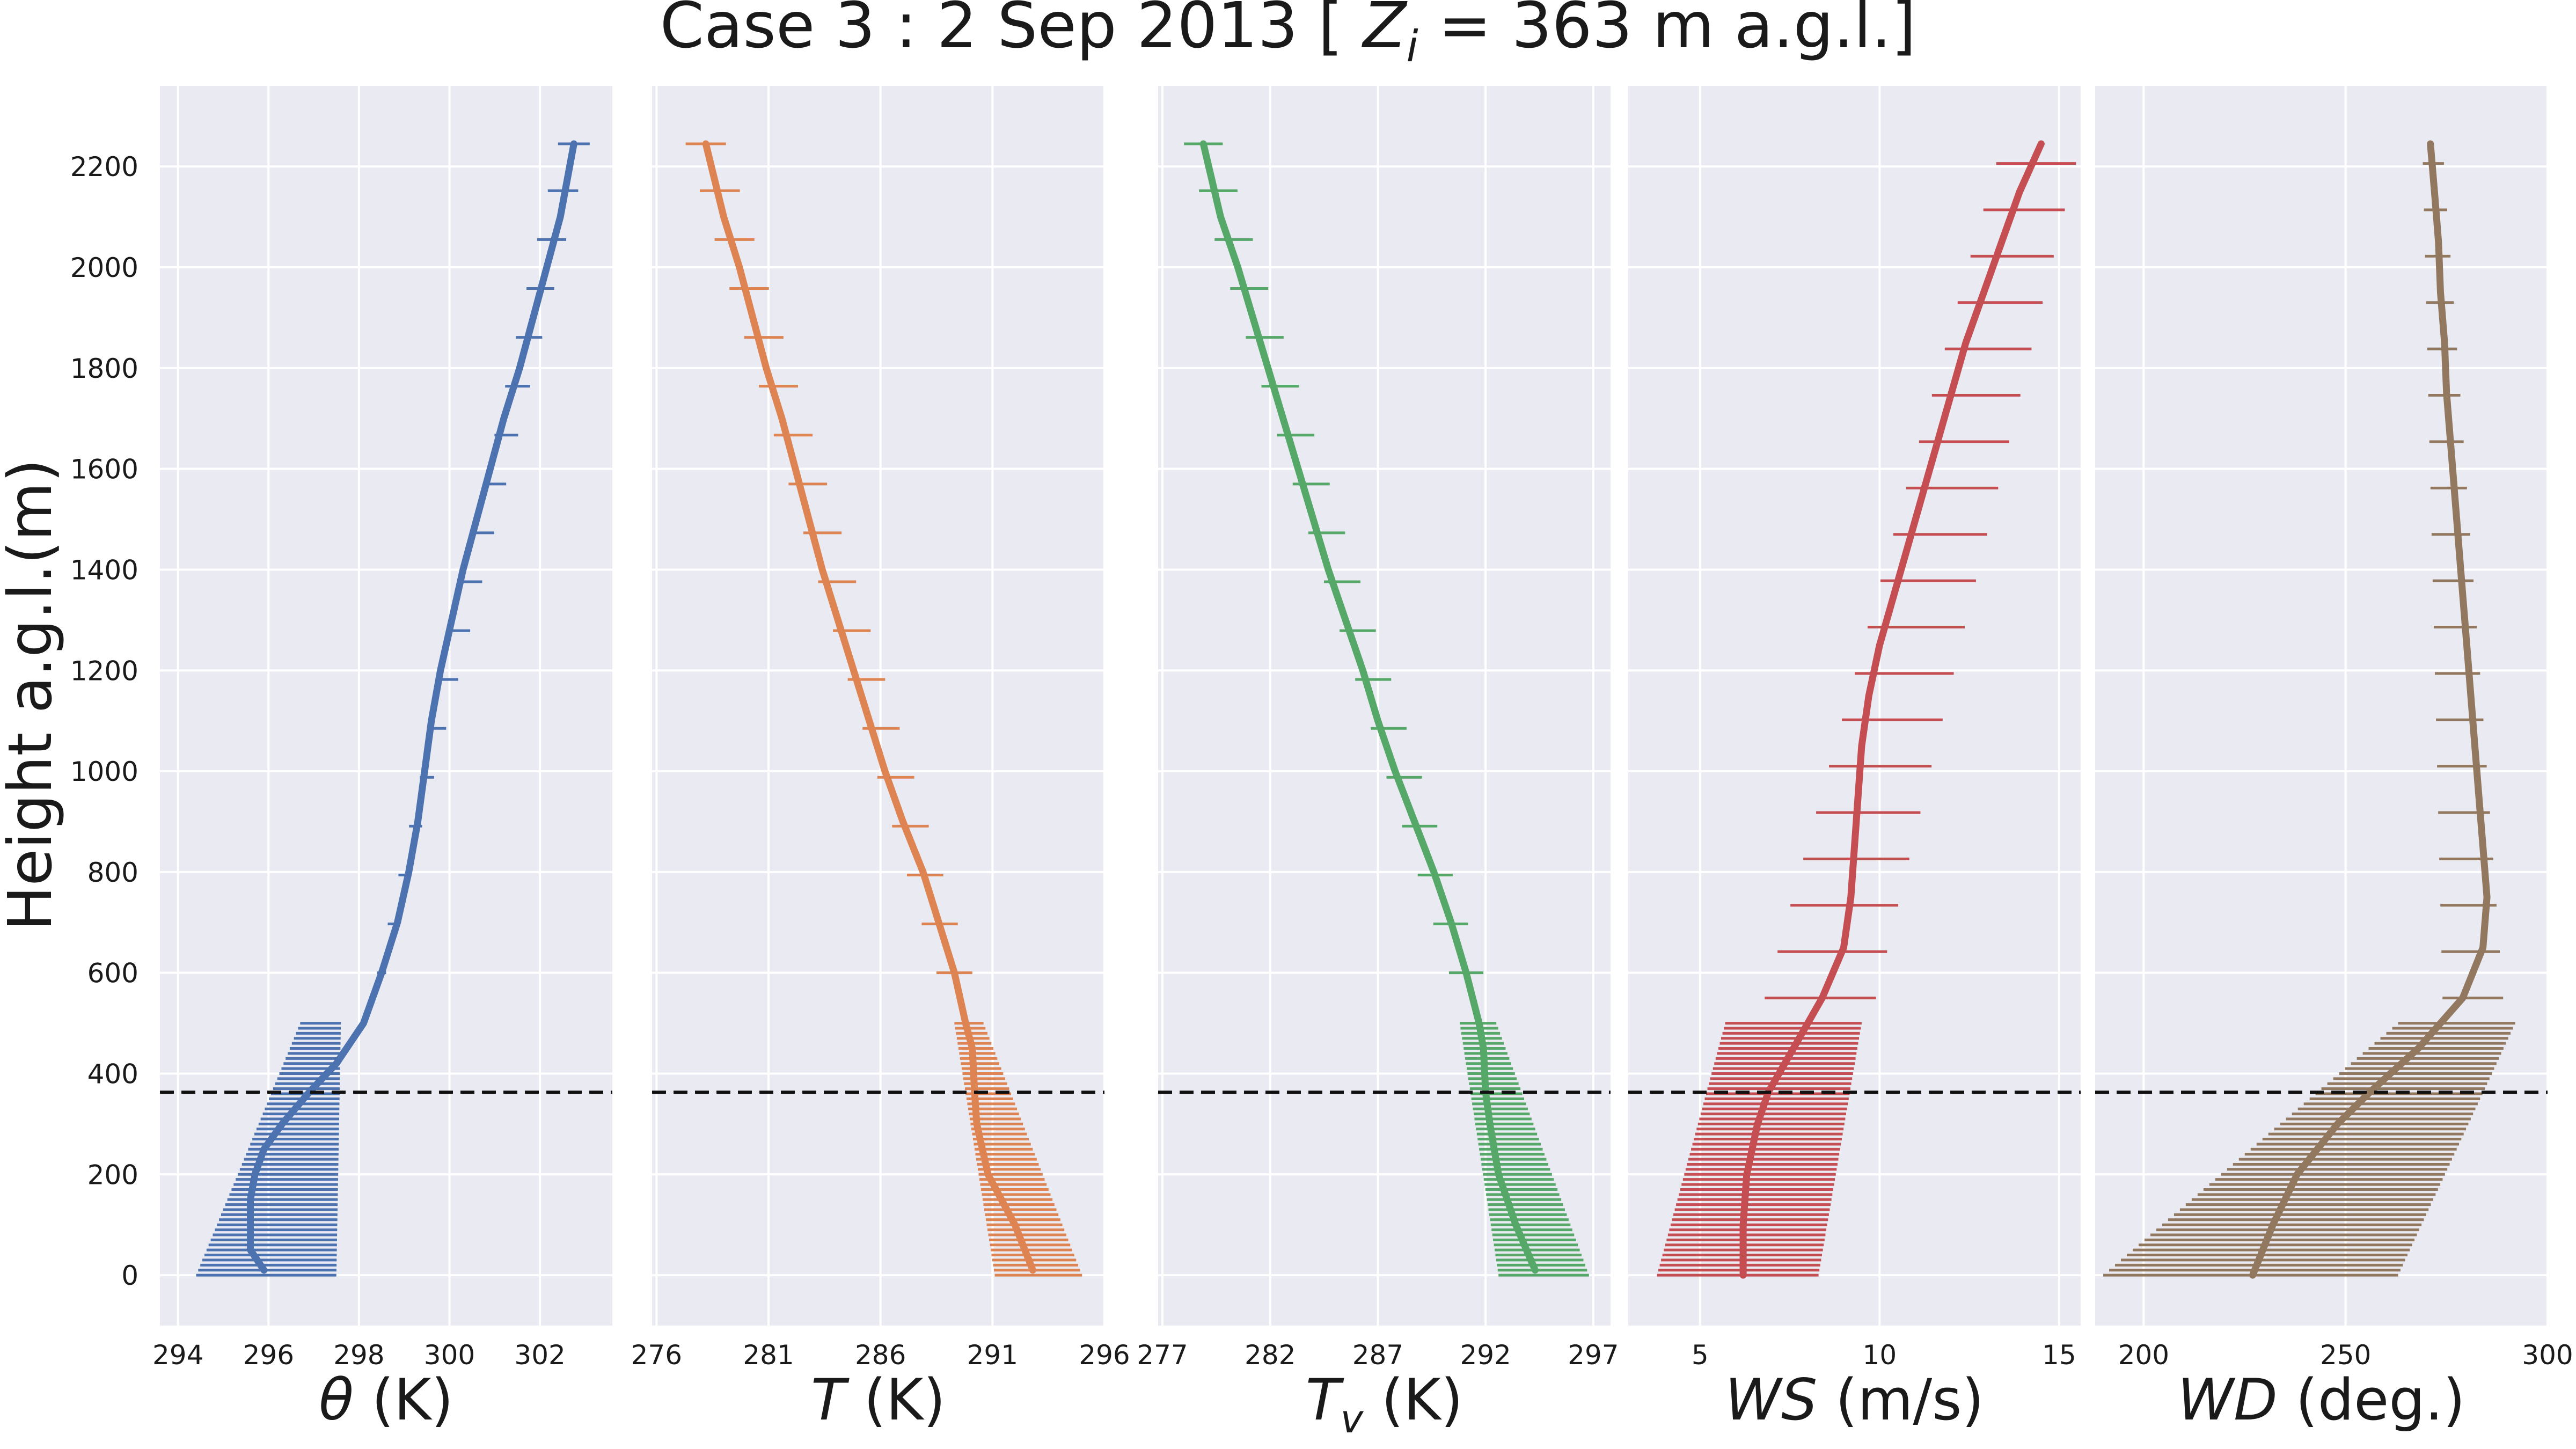 The width and height of the screenshot is (2576, 1449). I want to click on x-tick-label: 294, so click(177, 1355).